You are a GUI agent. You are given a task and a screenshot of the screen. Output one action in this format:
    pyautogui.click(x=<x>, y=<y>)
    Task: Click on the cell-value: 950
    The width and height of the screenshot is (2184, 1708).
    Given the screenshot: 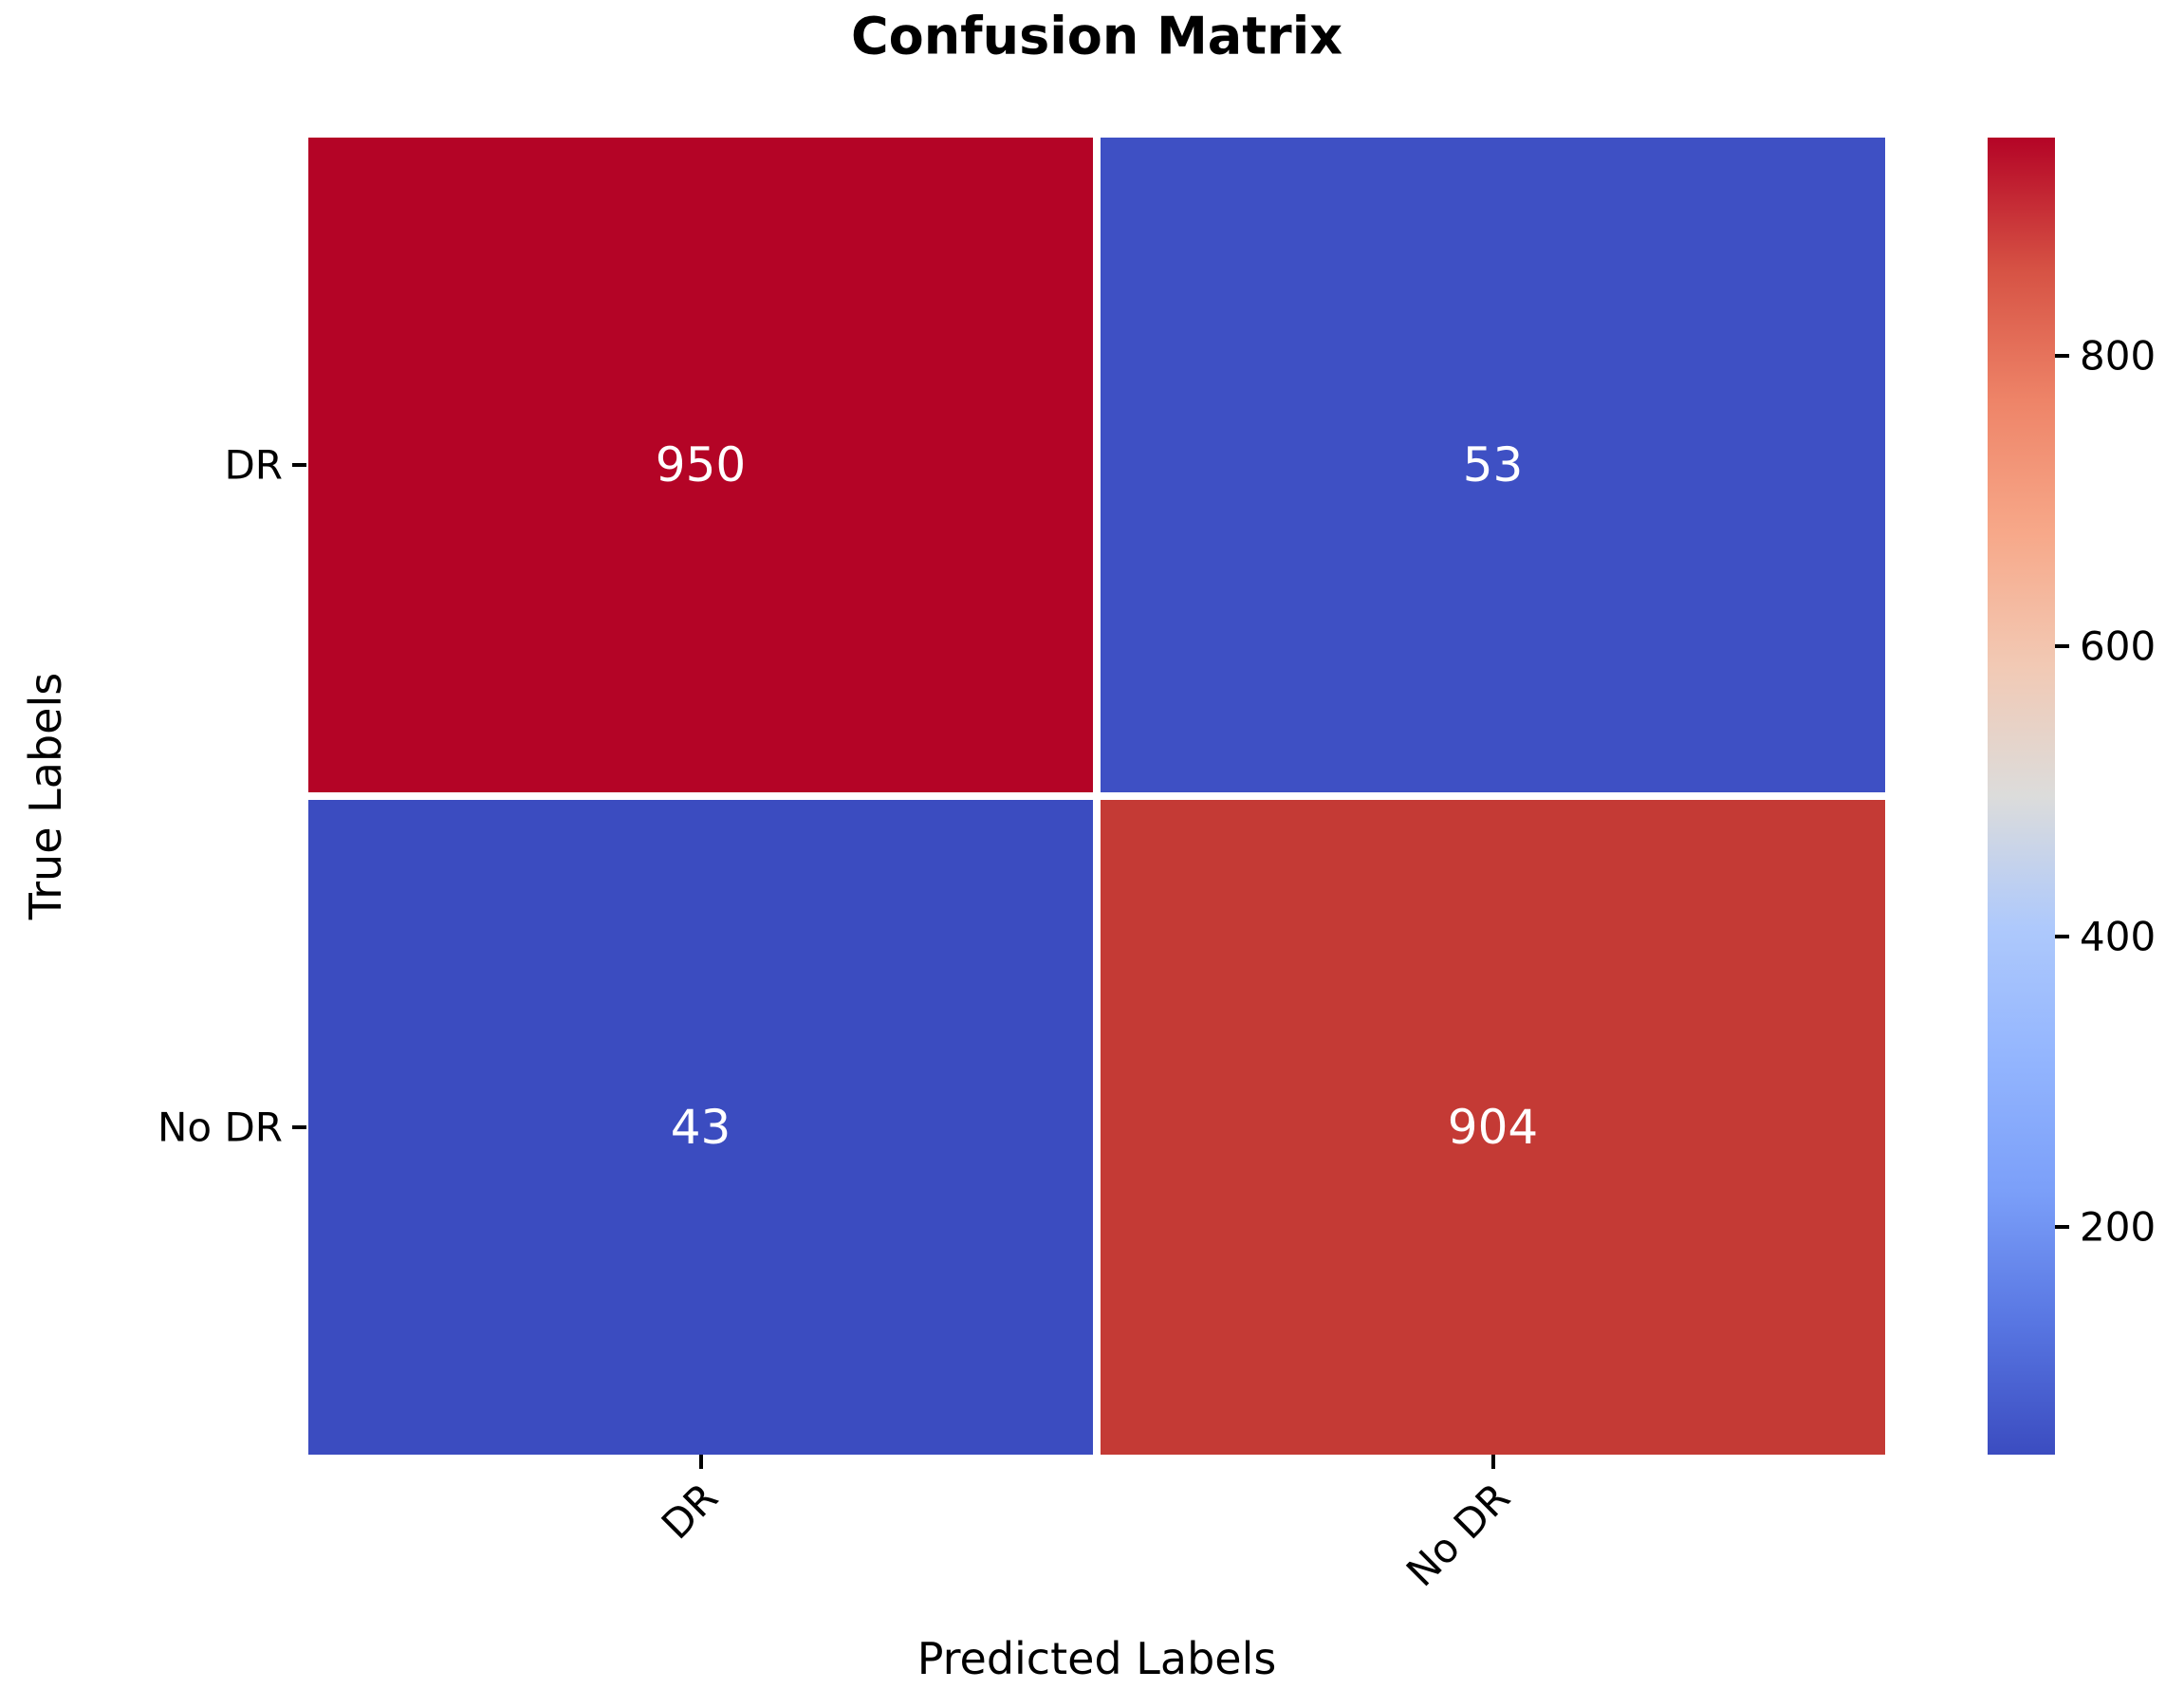 What is the action you would take?
    pyautogui.click(x=701, y=464)
    